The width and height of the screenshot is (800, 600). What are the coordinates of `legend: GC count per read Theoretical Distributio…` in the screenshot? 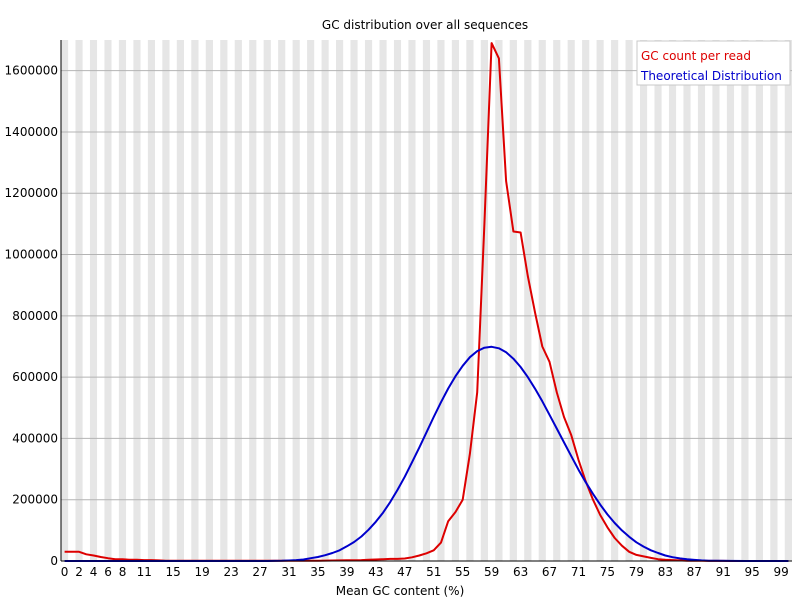 It's located at (713, 63).